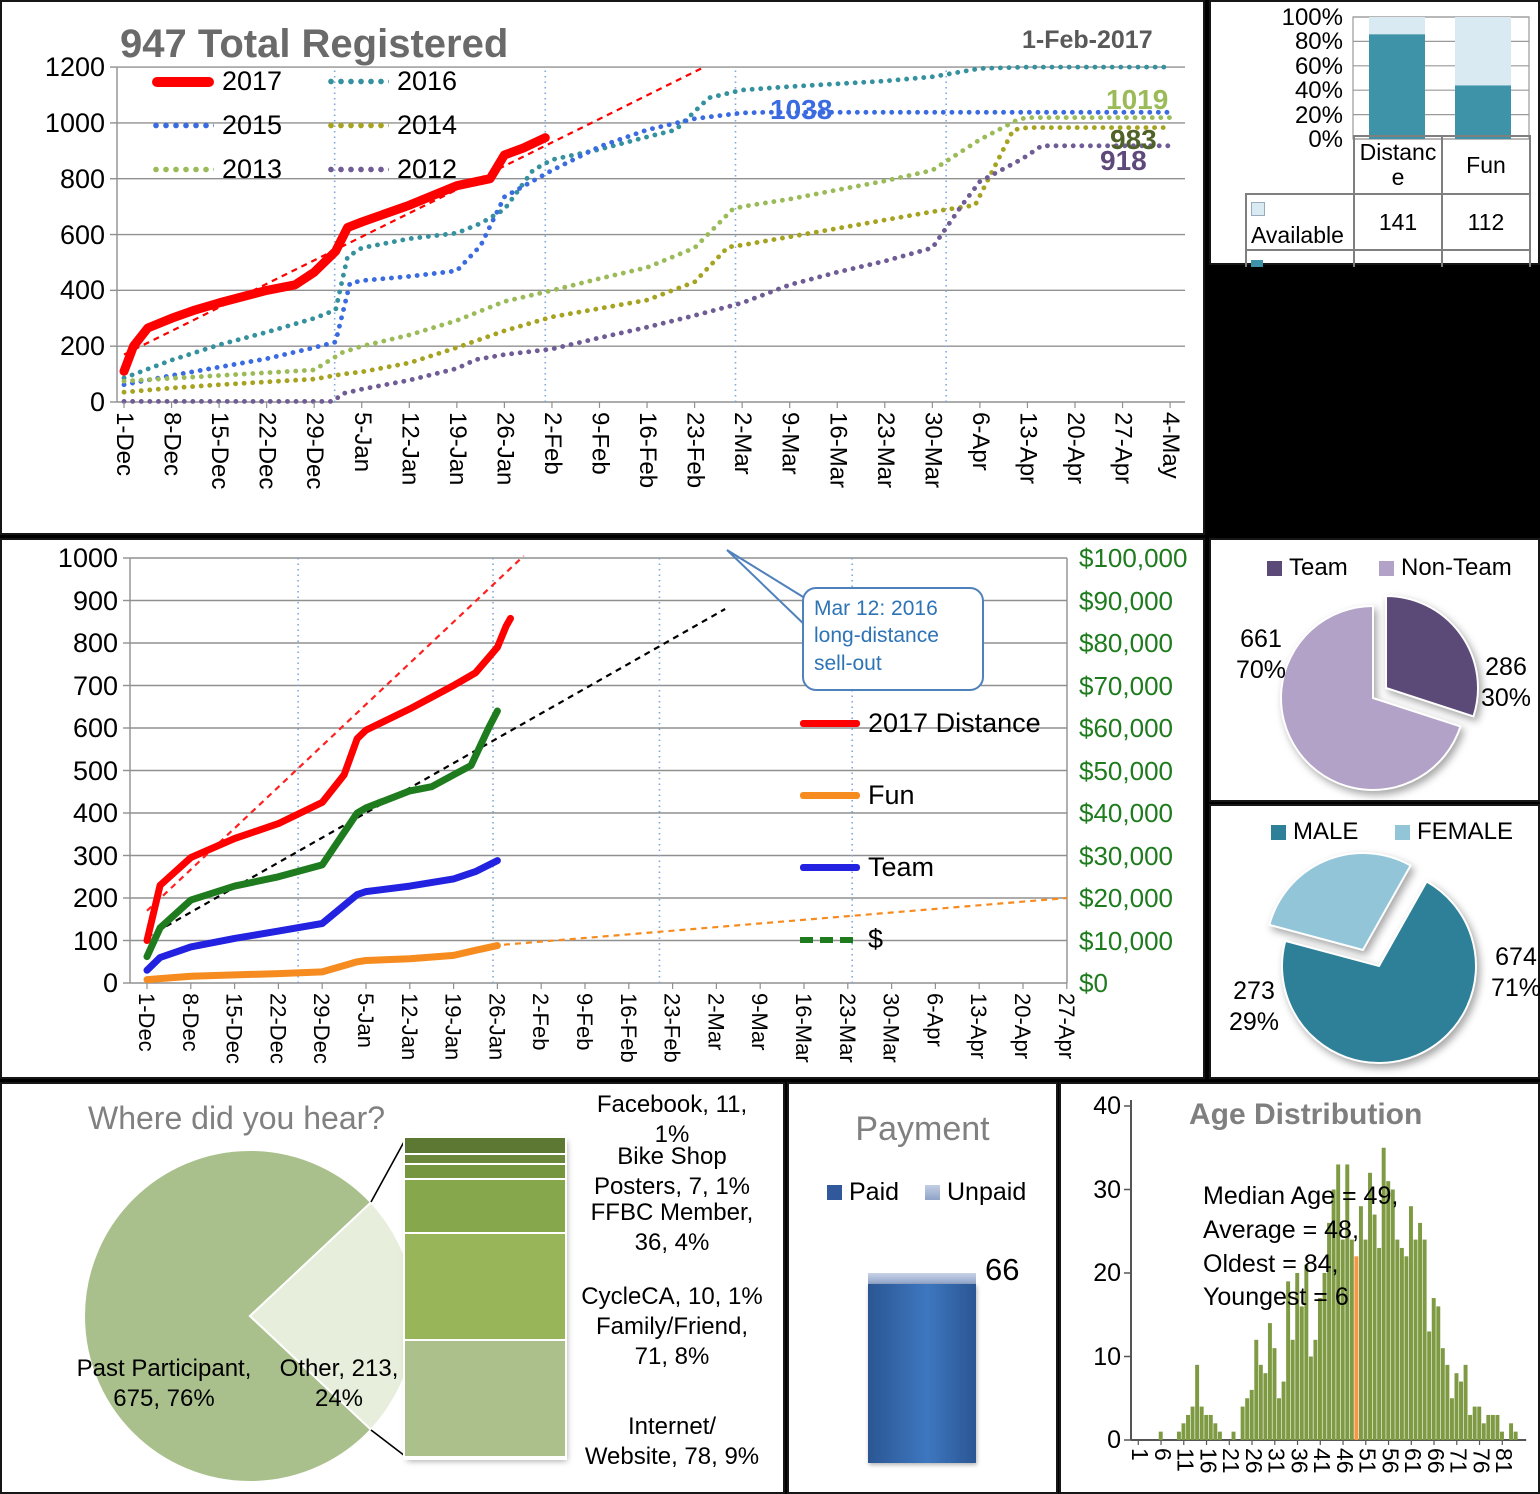 This screenshot has width=1540, height=1494. Describe the element at coordinates (252, 125) in the screenshot. I see `legend-label: 2015` at that location.